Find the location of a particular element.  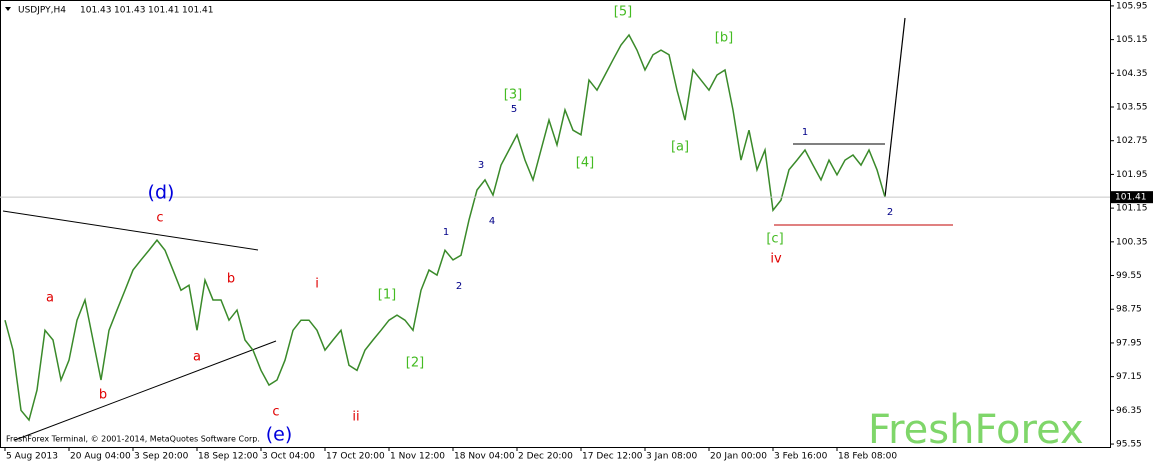

wave-label: 4 is located at coordinates (492, 221).